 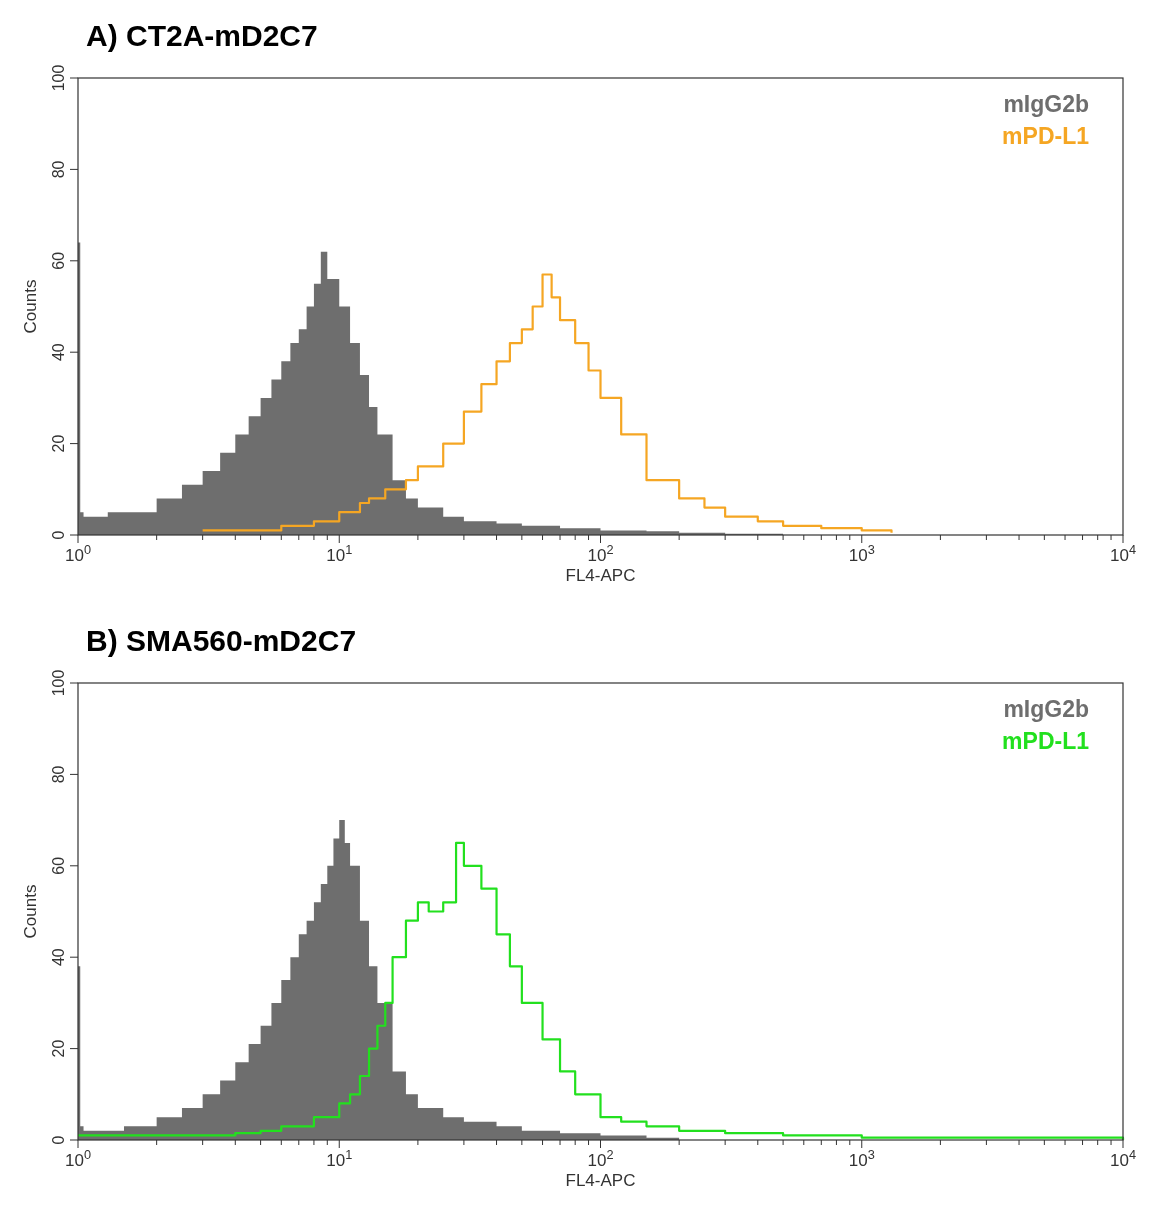 What do you see at coordinates (202, 35) in the screenshot?
I see `chart-title: A) CT2A-mD2C7` at bounding box center [202, 35].